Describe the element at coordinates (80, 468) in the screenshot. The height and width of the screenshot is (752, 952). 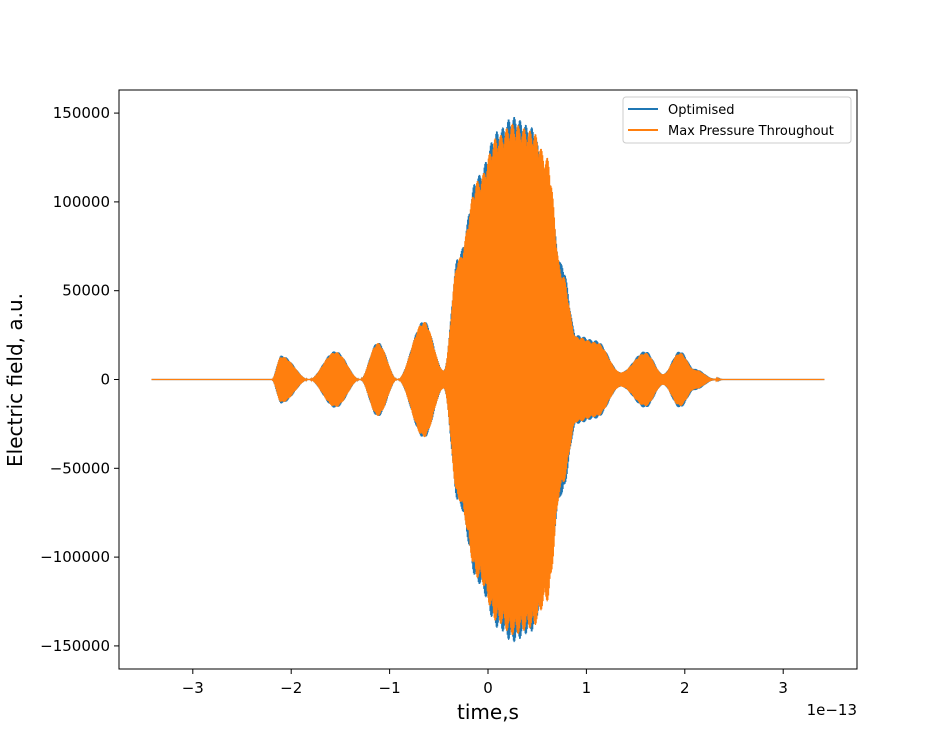
I see `y-tick-label: −50000` at that location.